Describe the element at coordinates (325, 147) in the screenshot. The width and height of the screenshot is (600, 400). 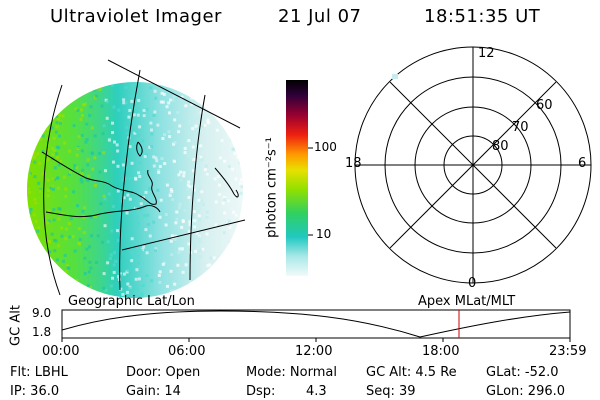
I see `colorbar-tick-100: 100` at that location.